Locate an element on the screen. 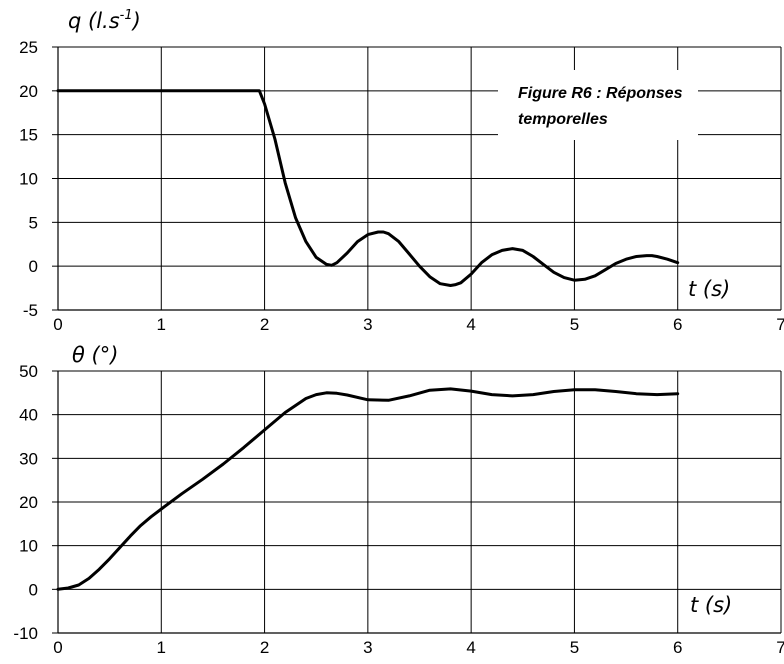  angle-y-tick-label: 20 is located at coordinates (28, 502).